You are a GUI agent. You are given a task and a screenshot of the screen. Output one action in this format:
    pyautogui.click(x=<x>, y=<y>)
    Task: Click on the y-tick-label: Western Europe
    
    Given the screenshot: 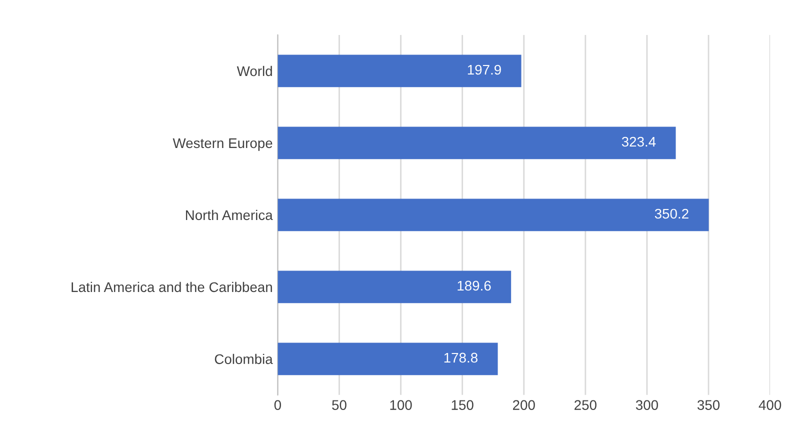 What is the action you would take?
    pyautogui.click(x=222, y=144)
    